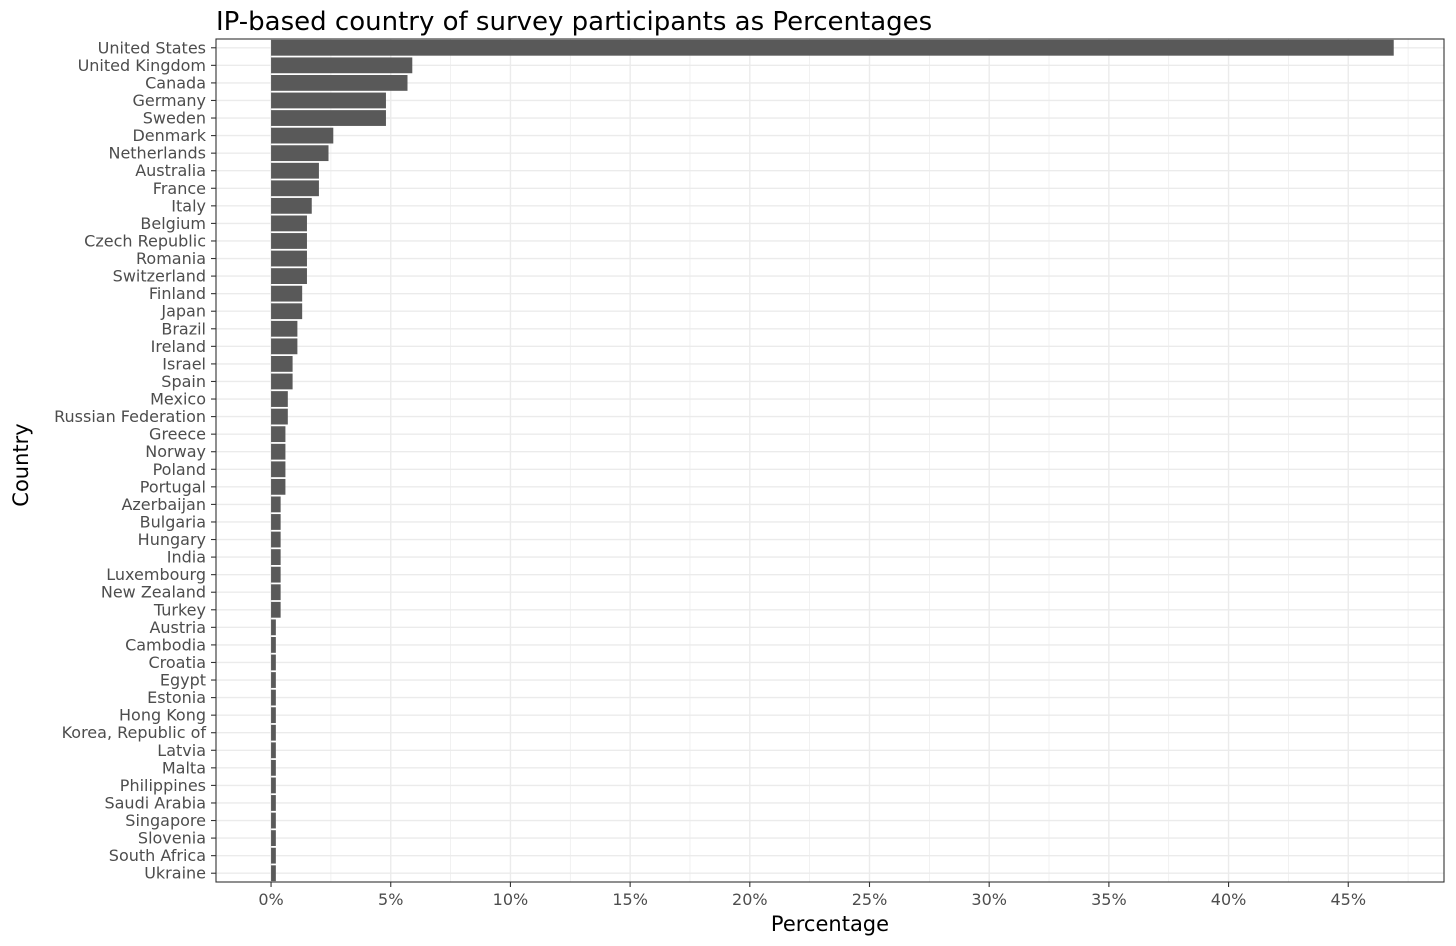 This screenshot has height=946, width=1456. What do you see at coordinates (152, 47) in the screenshot?
I see `y-tick-label: United States` at bounding box center [152, 47].